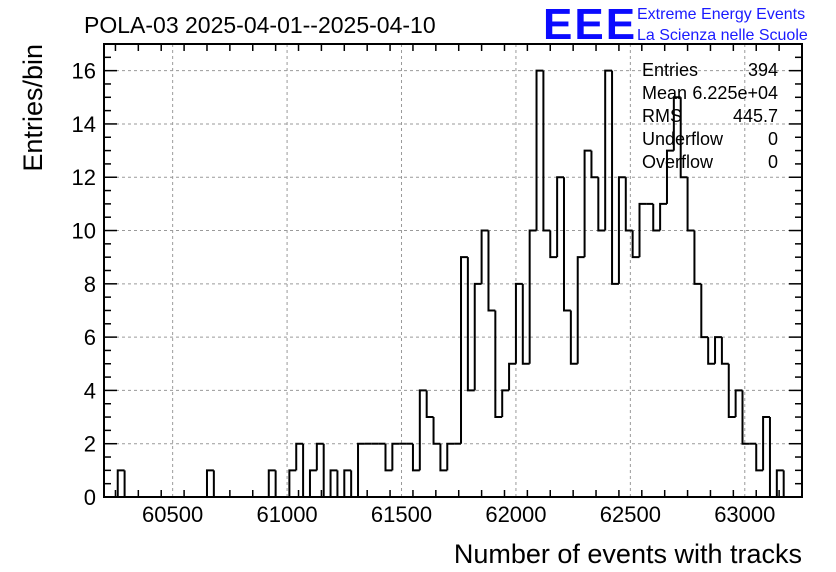 This screenshot has height=572, width=836. Describe the element at coordinates (515, 514) in the screenshot. I see `x-tick-label: 62000` at that location.